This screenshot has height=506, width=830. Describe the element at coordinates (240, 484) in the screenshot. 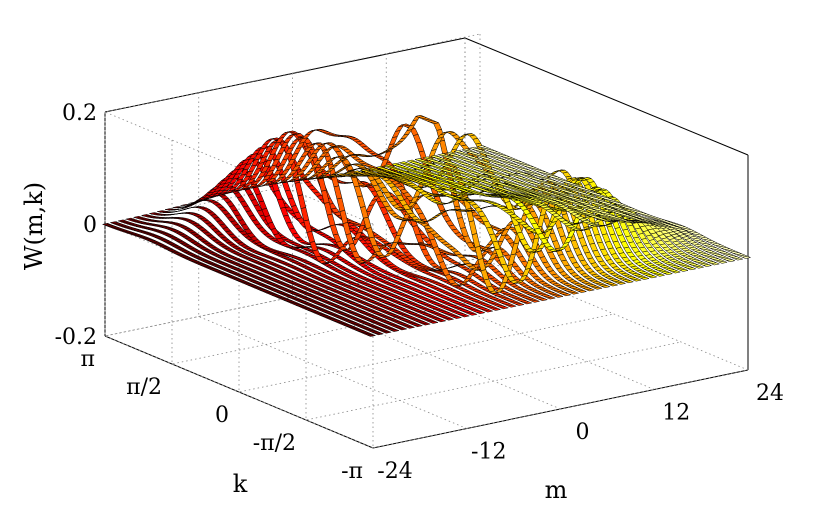

I see `k-axis-label: k` at that location.